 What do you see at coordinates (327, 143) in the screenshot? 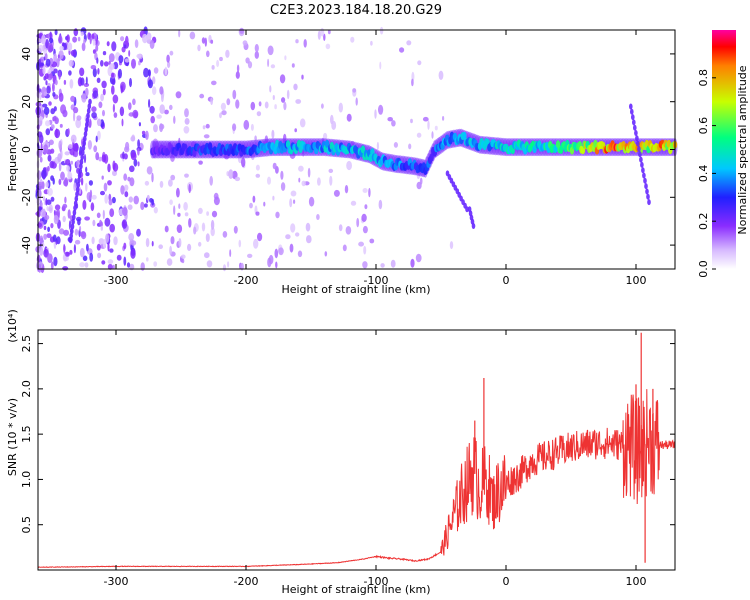
I see `ridge-point` at bounding box center [327, 143].